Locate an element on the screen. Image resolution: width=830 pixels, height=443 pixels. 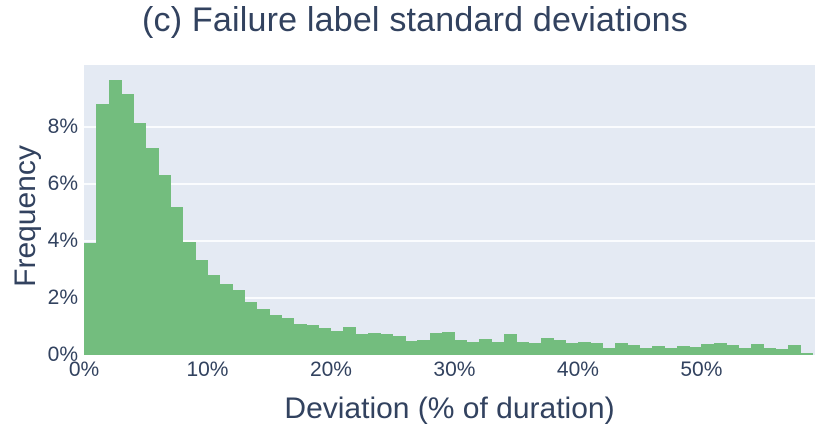
y-tick-label: 4% is located at coordinates (62, 241).